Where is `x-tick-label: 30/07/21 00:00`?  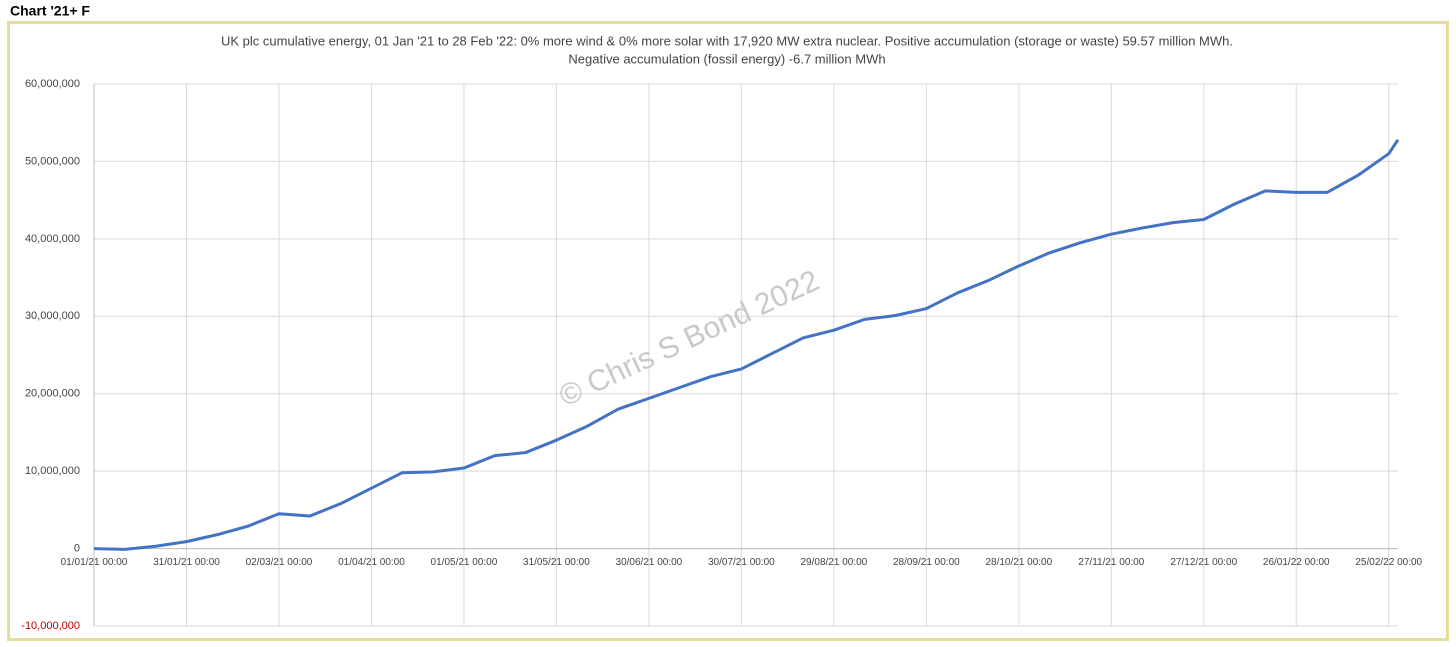
x-tick-label: 30/07/21 00:00 is located at coordinates (741, 562).